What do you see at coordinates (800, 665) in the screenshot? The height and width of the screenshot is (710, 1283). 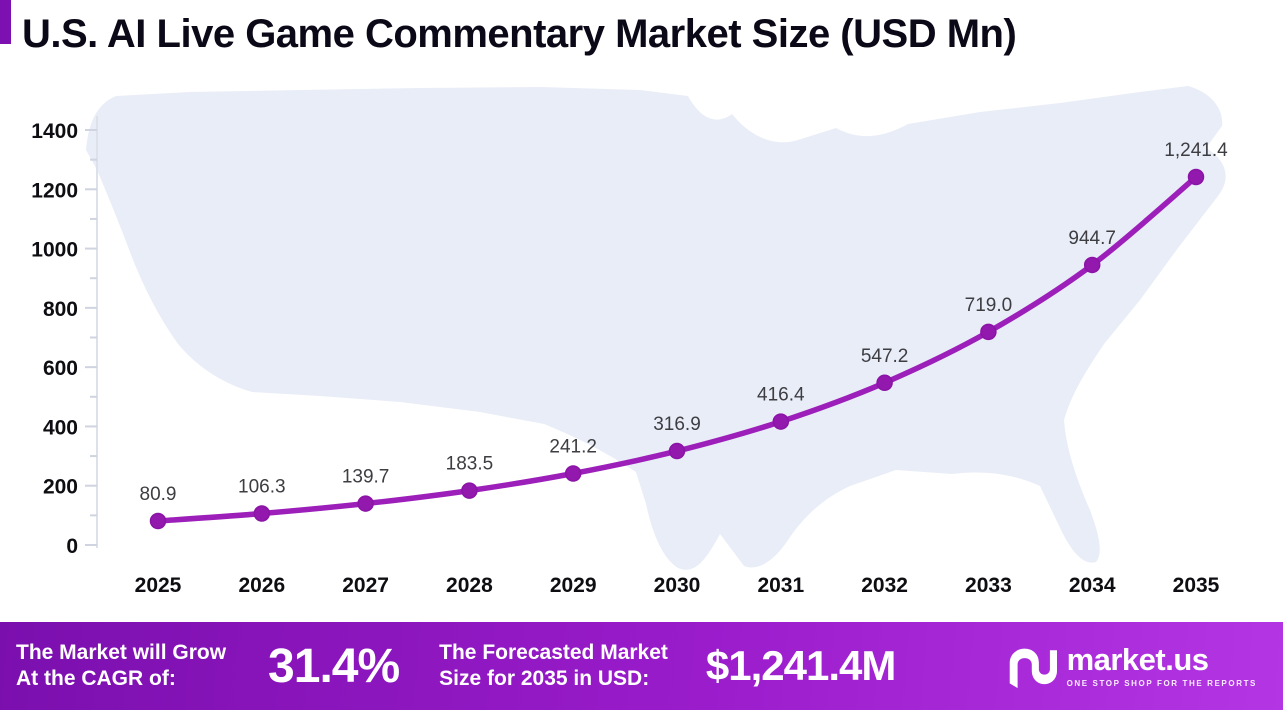 I see `forecast-value: $1,241.4M` at bounding box center [800, 665].